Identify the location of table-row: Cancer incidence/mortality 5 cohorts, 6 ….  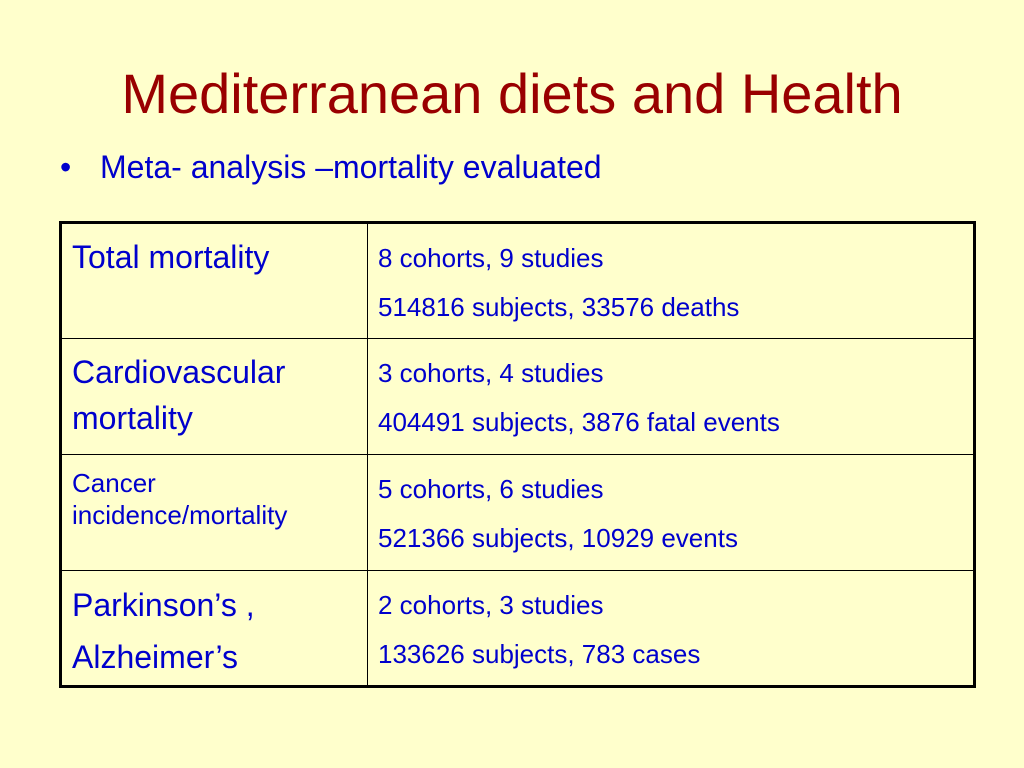
(517, 512).